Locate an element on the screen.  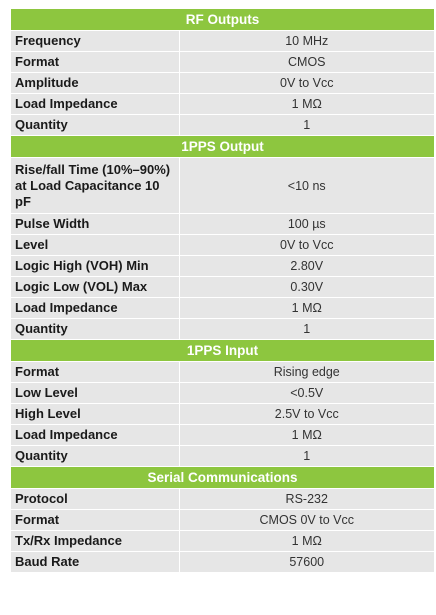
section-title: 1PPS Output is located at coordinates (222, 146).